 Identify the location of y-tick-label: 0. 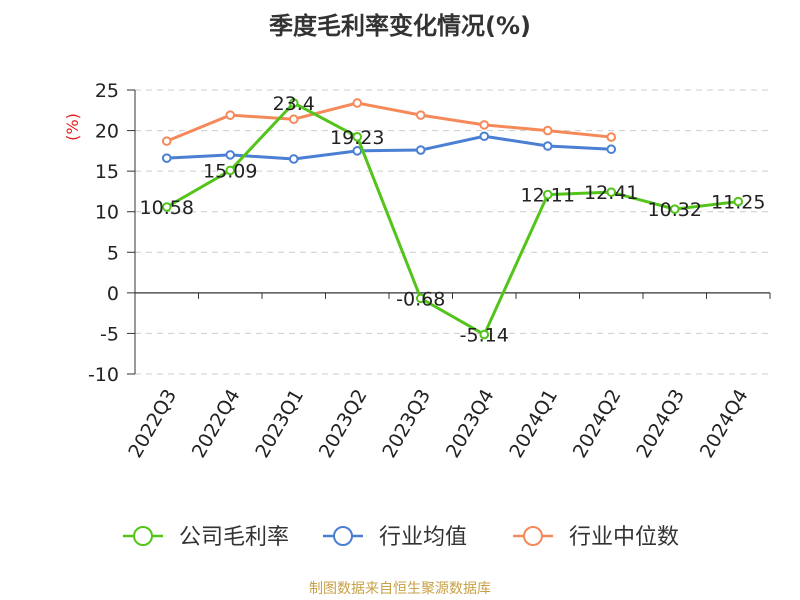
(113, 294).